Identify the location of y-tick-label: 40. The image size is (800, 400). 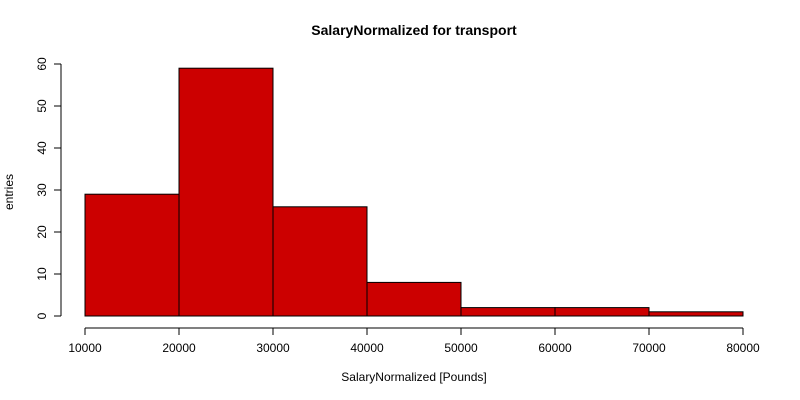
(42, 148).